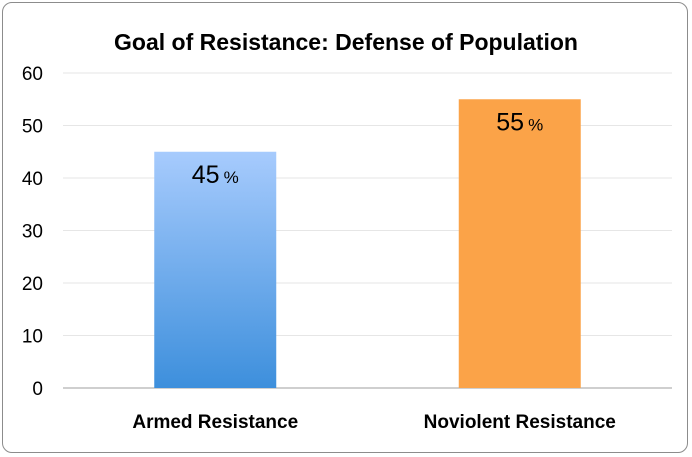  Describe the element at coordinates (215, 422) in the screenshot. I see `category-label: Armed Resistance` at that location.